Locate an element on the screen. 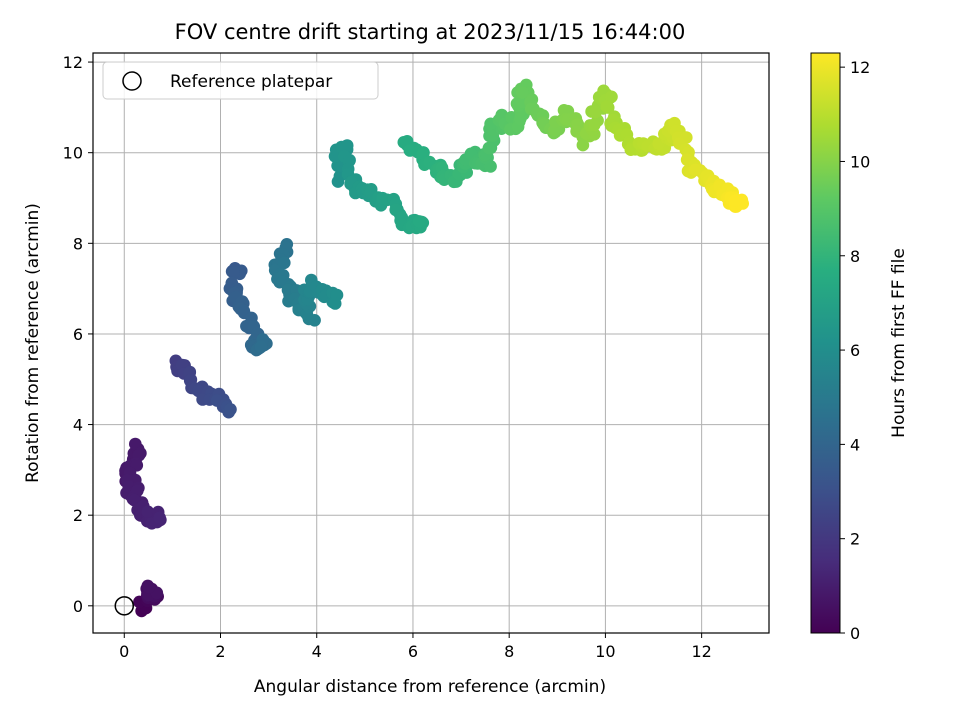  reference-marker is located at coordinates (124, 606).